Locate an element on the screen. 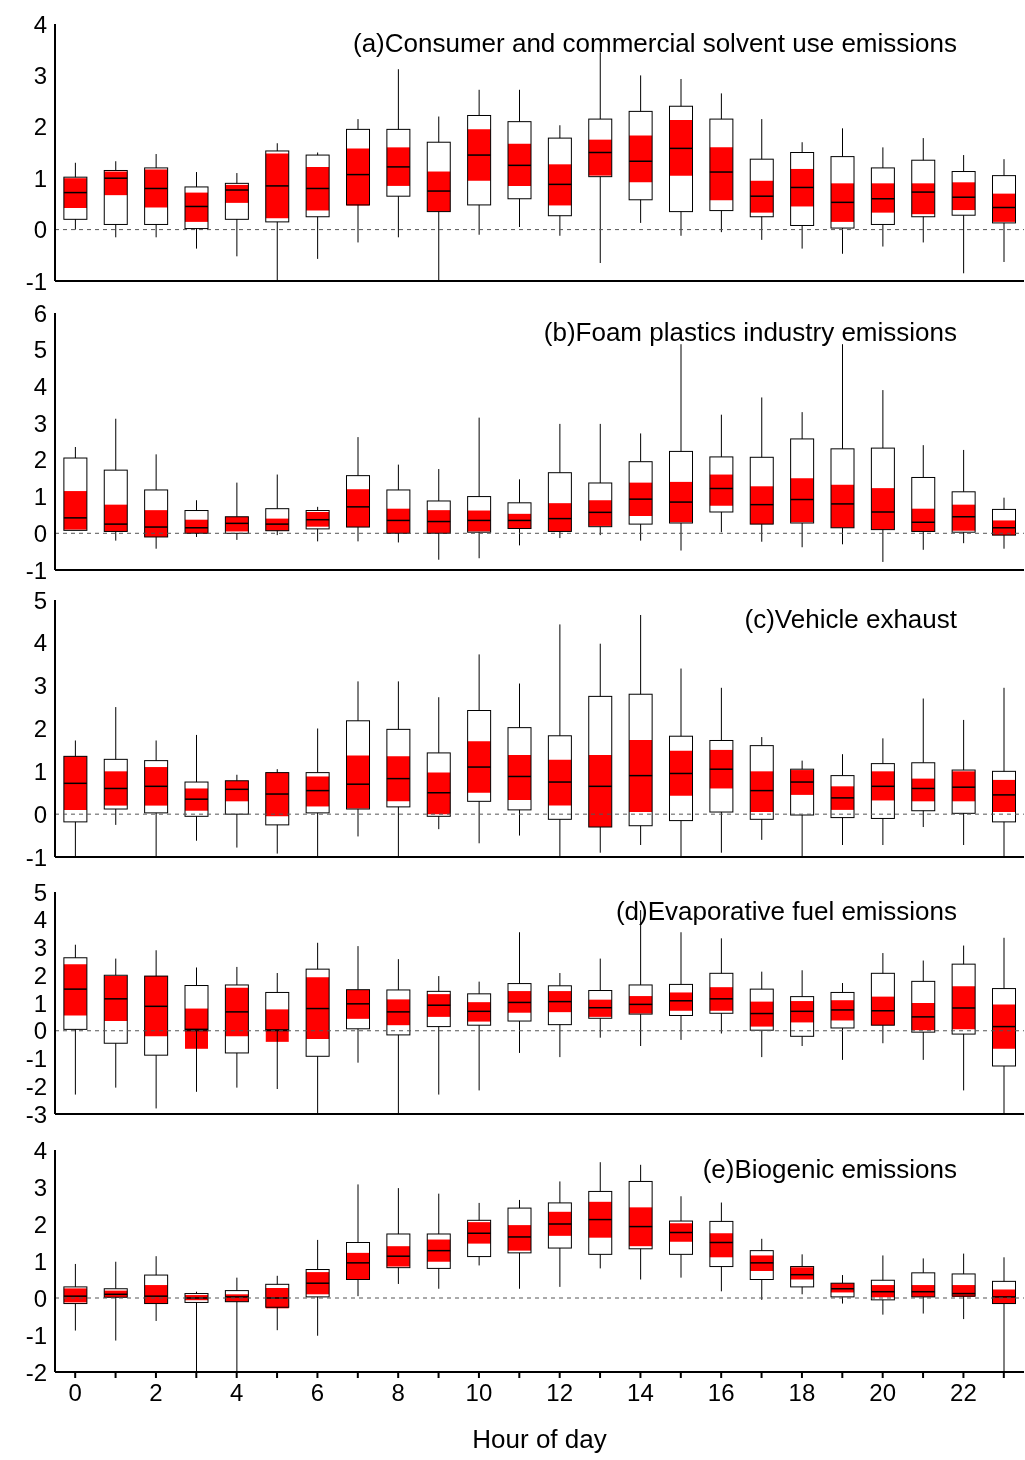  chart-title: (e)Biogenic emissions is located at coordinates (829, 1169).